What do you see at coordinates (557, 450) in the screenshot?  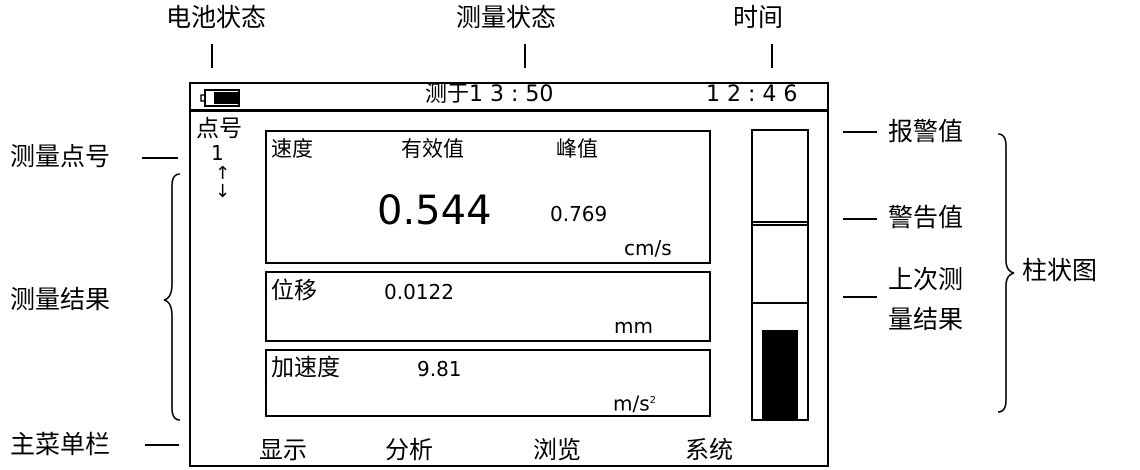 I see `menu-browse: 浏览` at bounding box center [557, 450].